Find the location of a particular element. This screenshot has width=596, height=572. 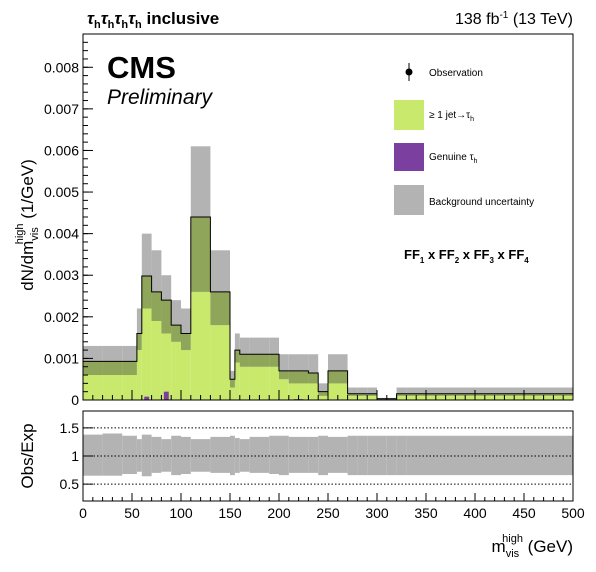

x-tick-label: 400 is located at coordinates (475, 513).